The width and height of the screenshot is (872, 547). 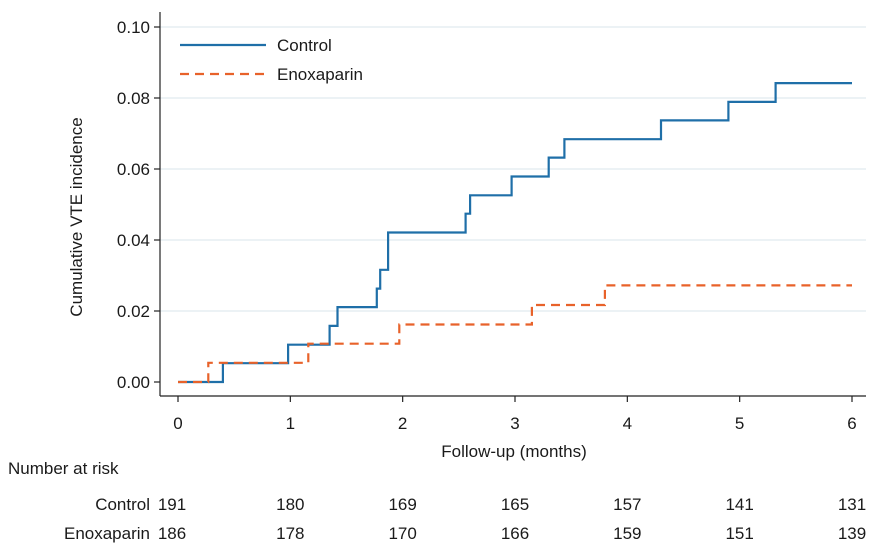 What do you see at coordinates (133, 98) in the screenshot?
I see `y-tick-label: 0.08` at bounding box center [133, 98].